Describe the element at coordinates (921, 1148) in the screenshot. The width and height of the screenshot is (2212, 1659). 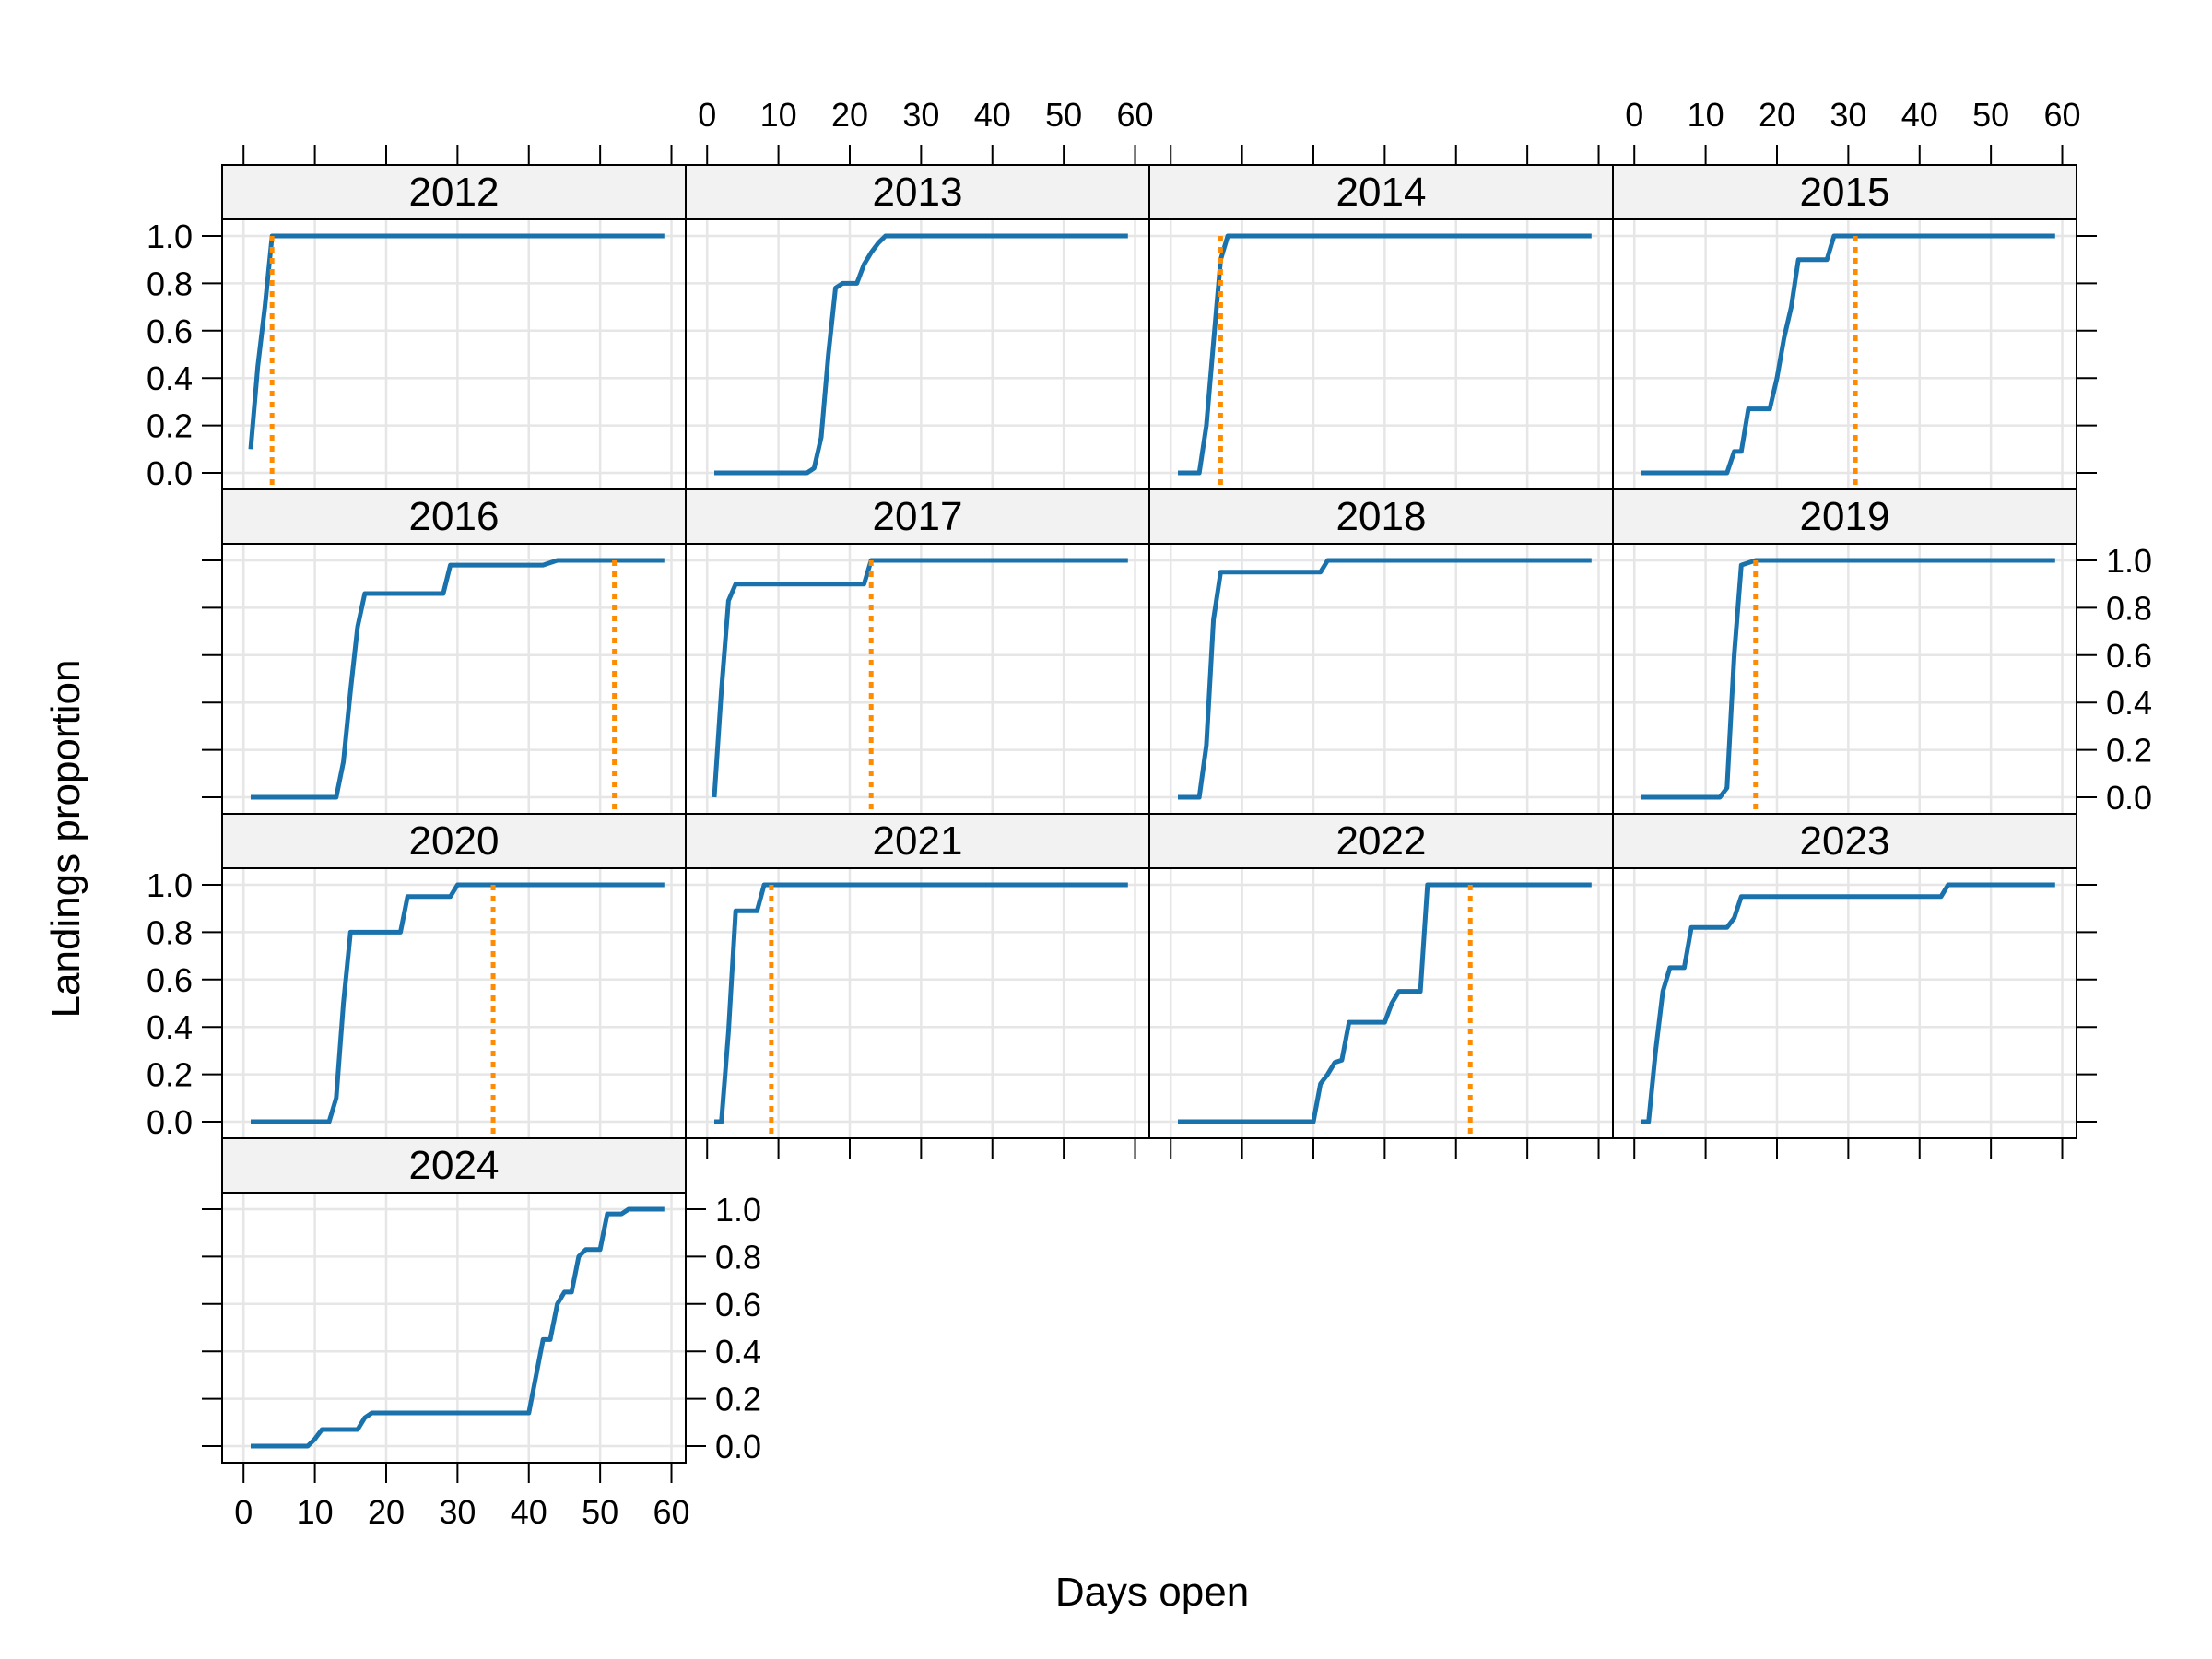
I see `x-axis-bottom-2021` at that location.